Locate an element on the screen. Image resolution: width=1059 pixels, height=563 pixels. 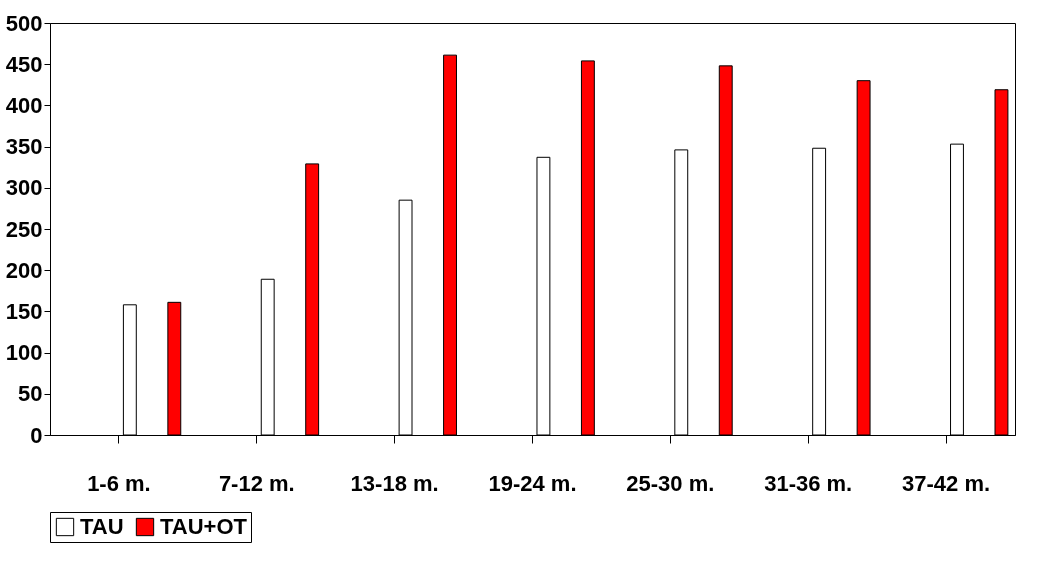
y-tick-label: 400 is located at coordinates (24, 105).